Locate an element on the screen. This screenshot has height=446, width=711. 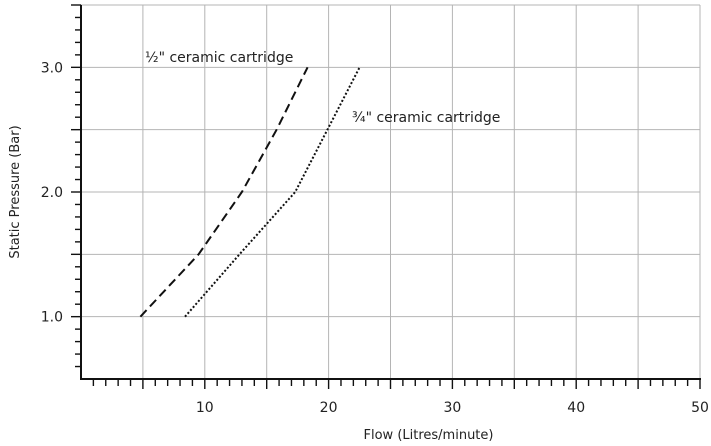
x-tick-label: 40 is located at coordinates (576, 408).